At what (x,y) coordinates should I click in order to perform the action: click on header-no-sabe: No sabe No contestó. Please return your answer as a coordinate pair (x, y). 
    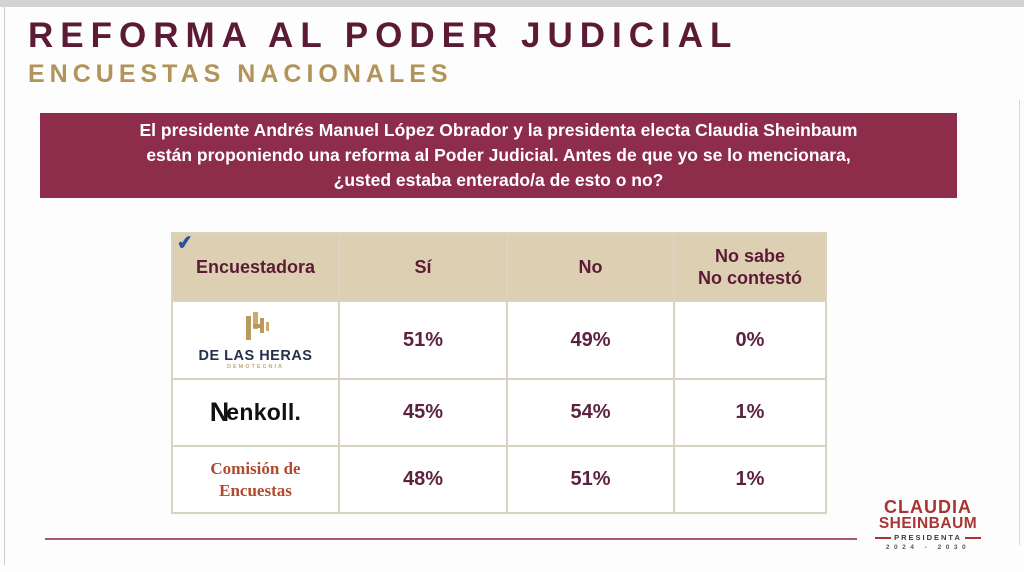
    Looking at the image, I should click on (750, 267).